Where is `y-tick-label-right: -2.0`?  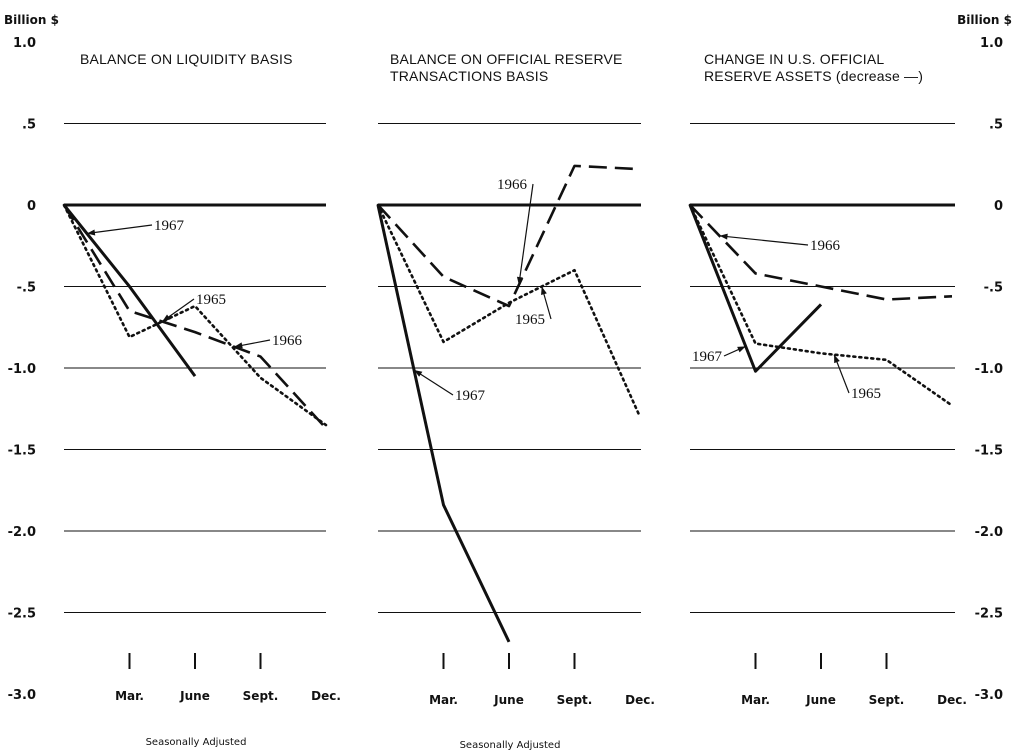
y-tick-label-right: -2.0 is located at coordinates (989, 532).